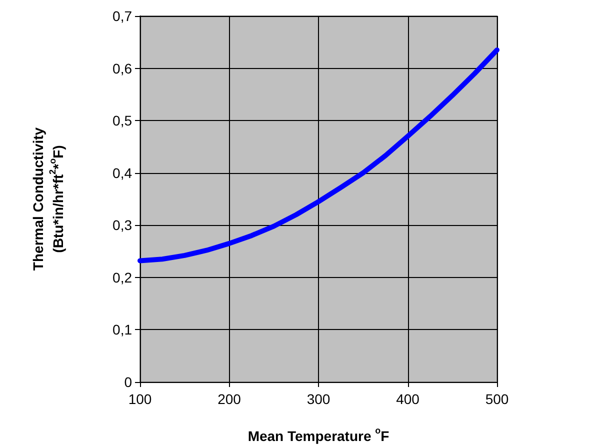 This screenshot has width=597, height=448. What do you see at coordinates (497, 399) in the screenshot?
I see `x-tick-label: 500` at bounding box center [497, 399].